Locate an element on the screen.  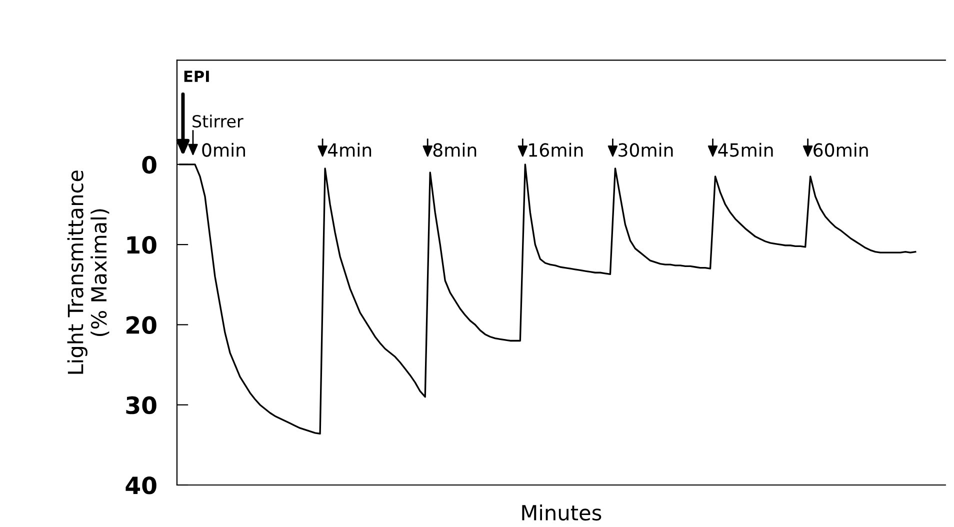
annotation: Stirrer is located at coordinates (218, 121).